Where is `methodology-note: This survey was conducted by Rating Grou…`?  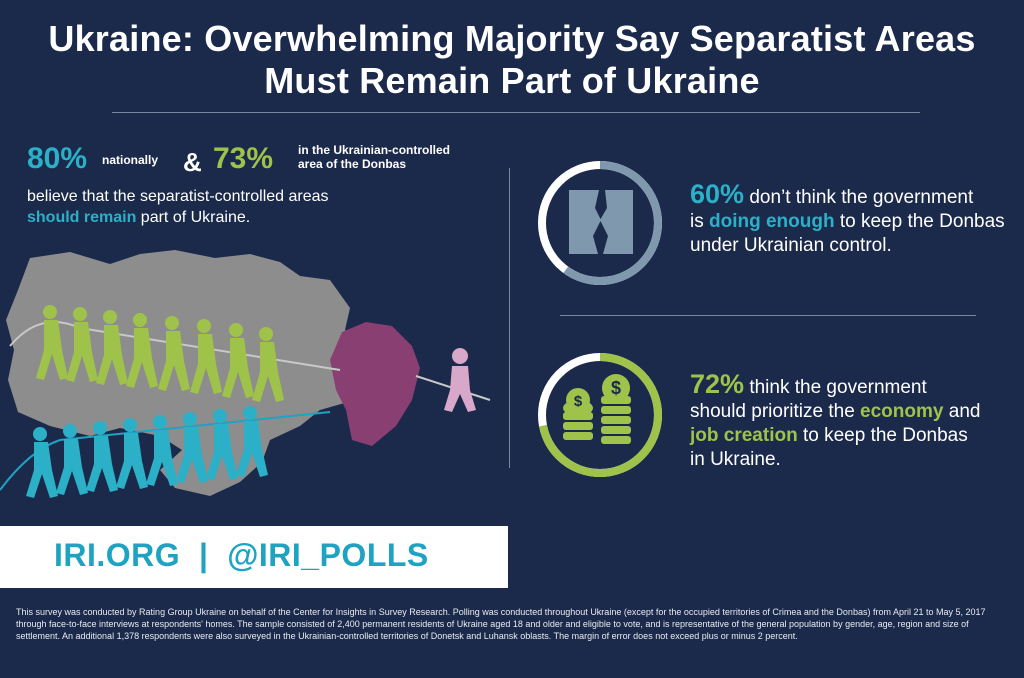
methodology-note: This survey was conducted by Rating Grou… is located at coordinates (501, 624).